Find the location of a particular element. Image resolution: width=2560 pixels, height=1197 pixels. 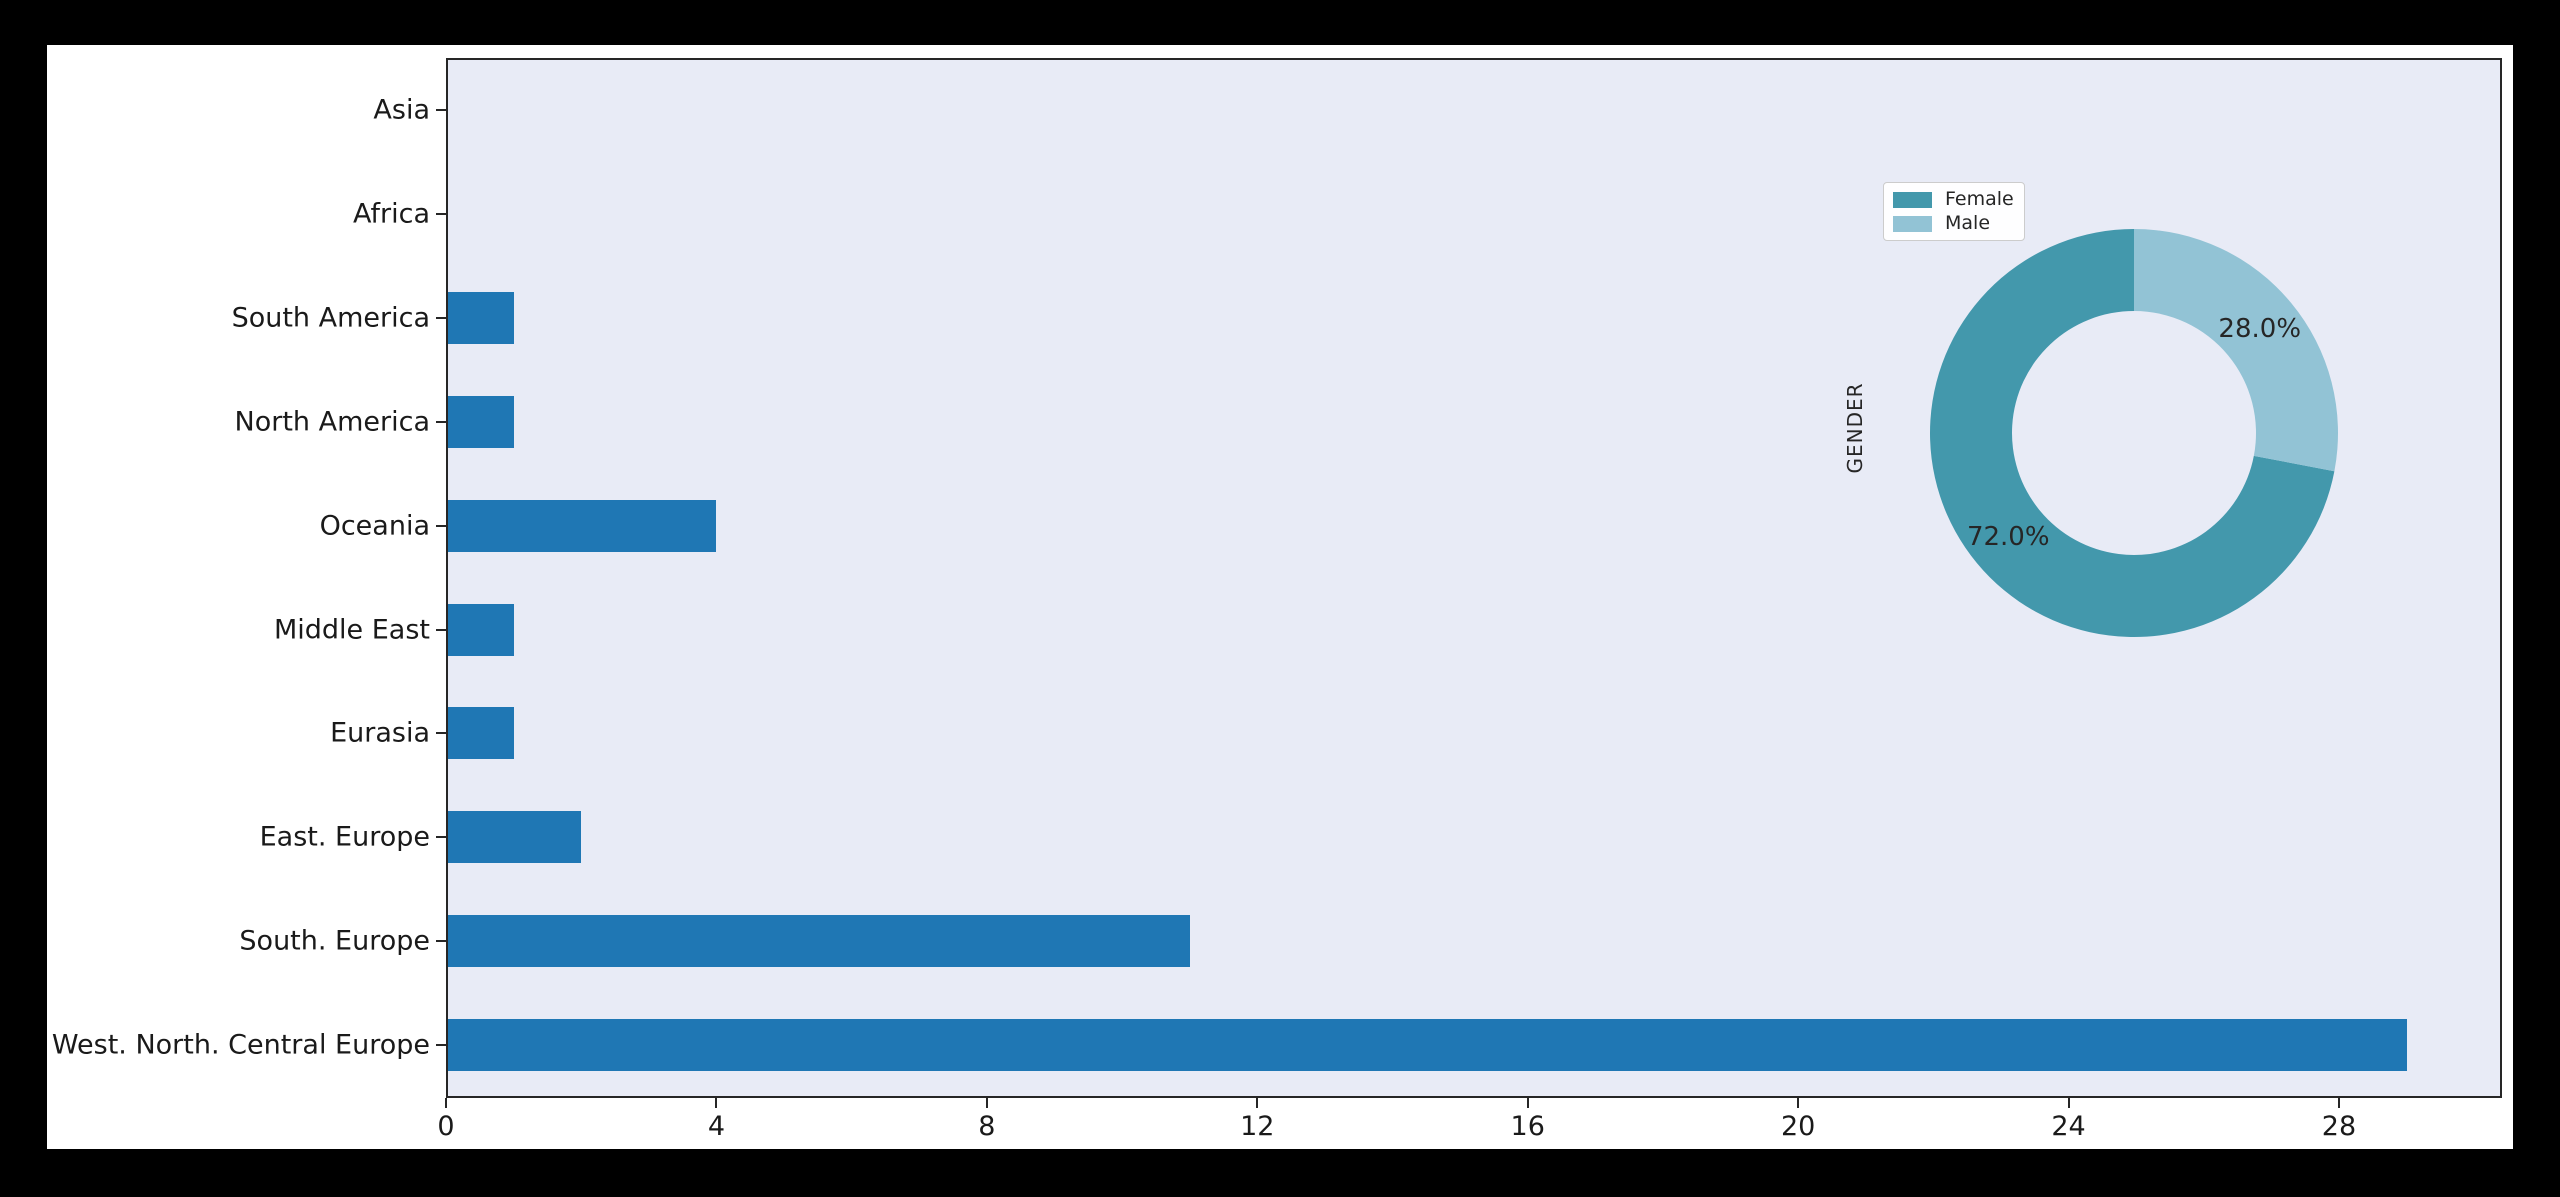

legend-row-male: Male is located at coordinates (1954, 223).